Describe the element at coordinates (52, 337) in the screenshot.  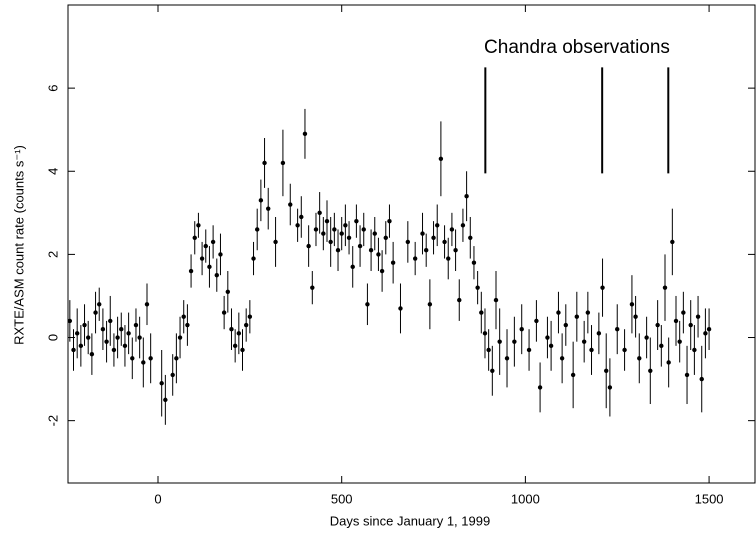
I see `y-tick-label: 0` at that location.